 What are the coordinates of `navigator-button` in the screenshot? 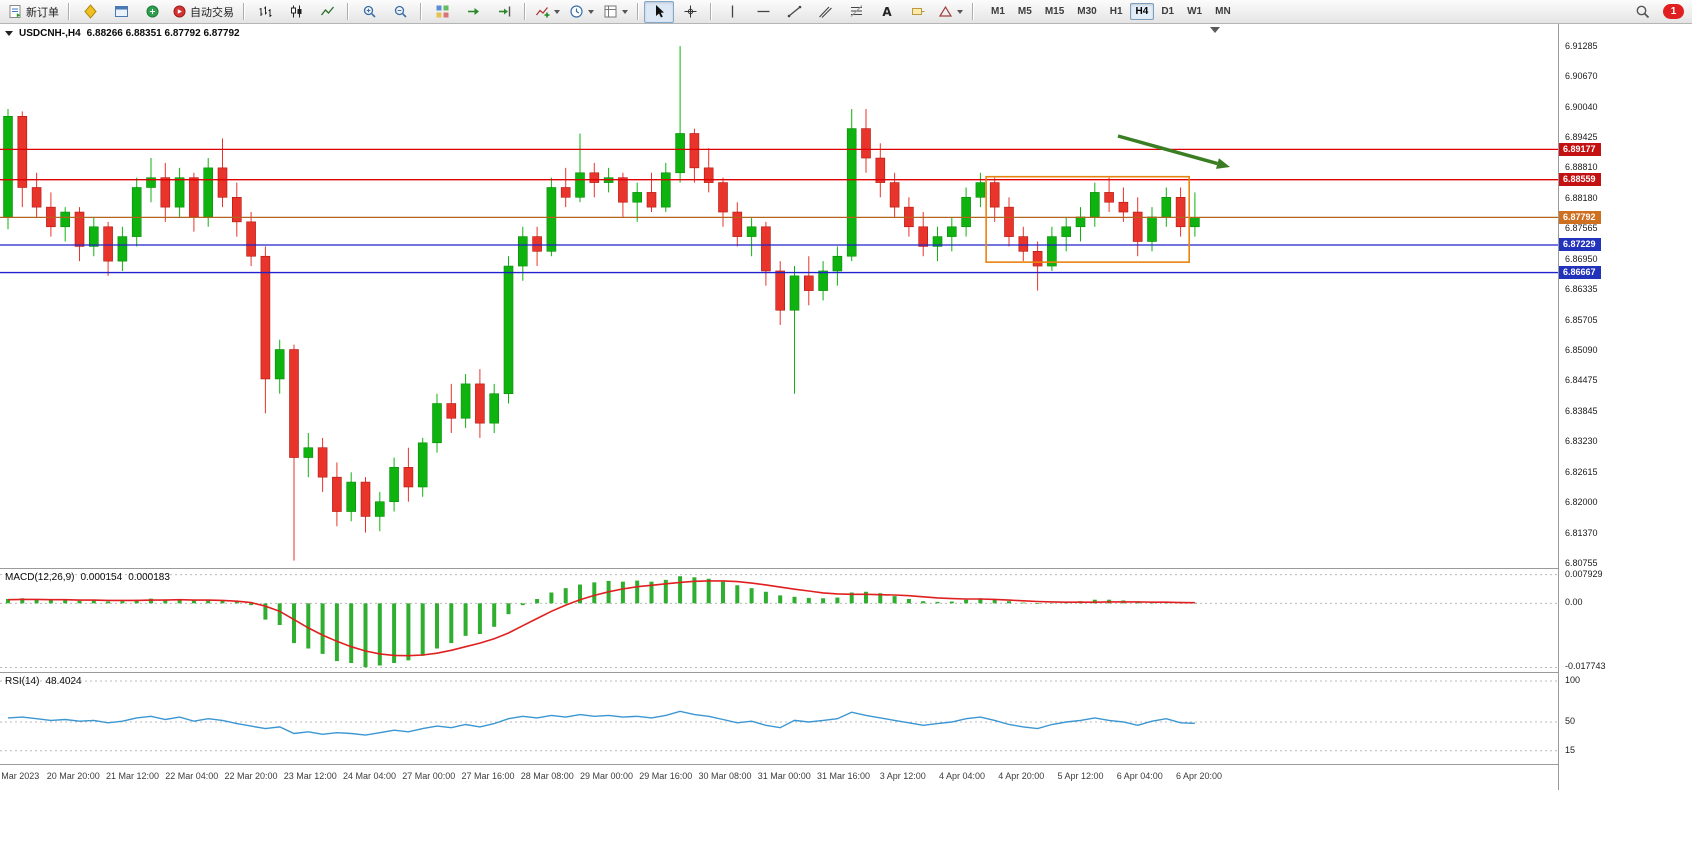 It's located at (152, 12).